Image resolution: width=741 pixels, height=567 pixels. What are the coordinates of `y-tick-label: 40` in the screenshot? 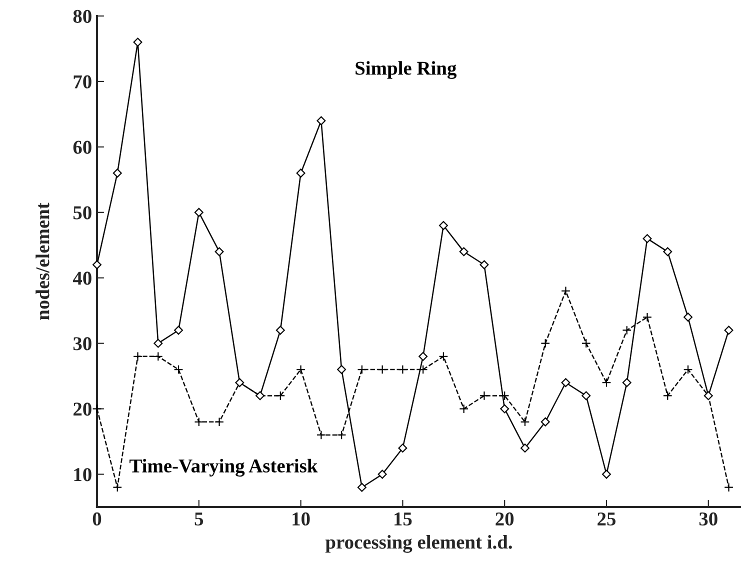 It's located at (82, 278).